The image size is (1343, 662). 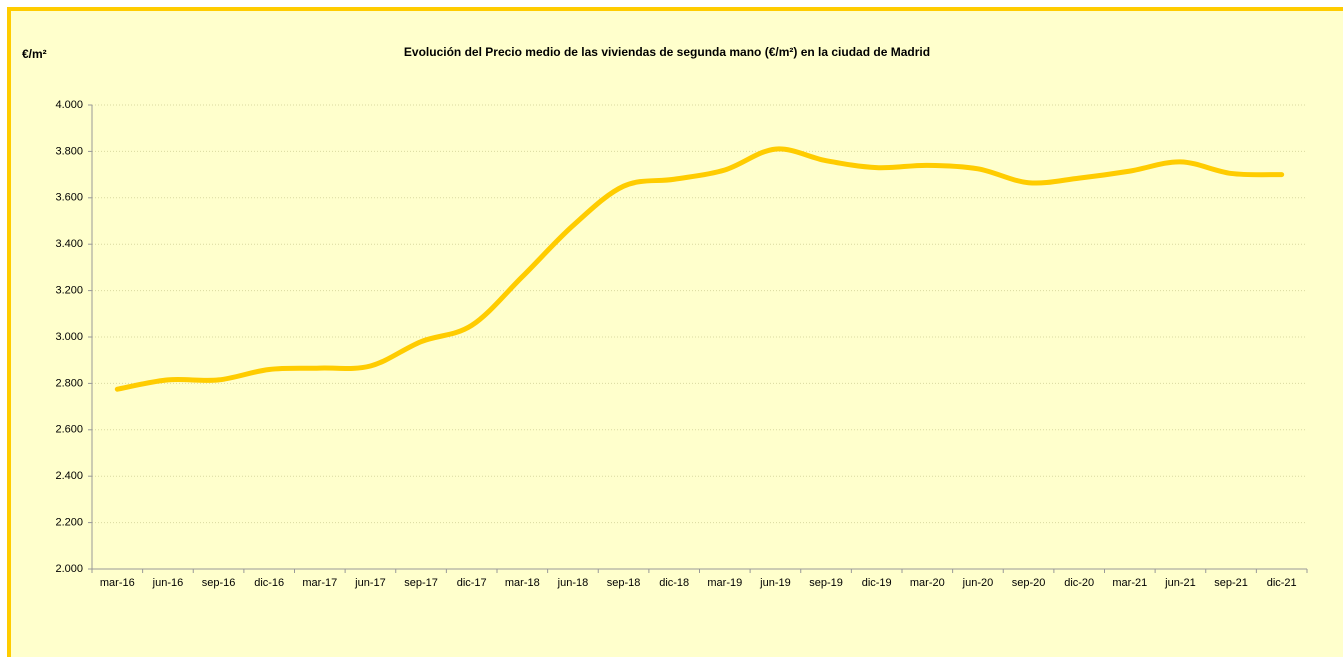 I want to click on x-tick-label: dic-20, so click(x=1079, y=583).